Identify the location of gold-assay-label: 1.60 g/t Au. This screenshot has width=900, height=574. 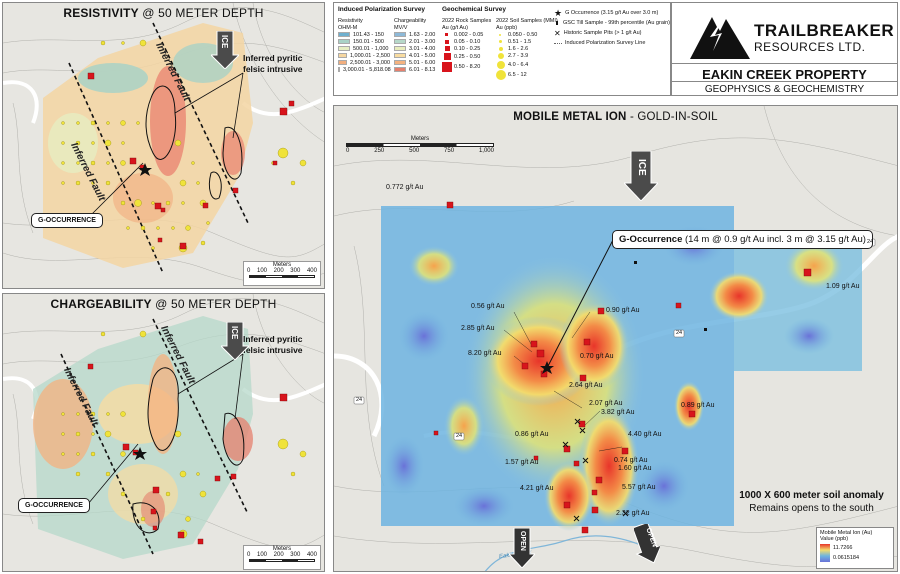
(635, 468).